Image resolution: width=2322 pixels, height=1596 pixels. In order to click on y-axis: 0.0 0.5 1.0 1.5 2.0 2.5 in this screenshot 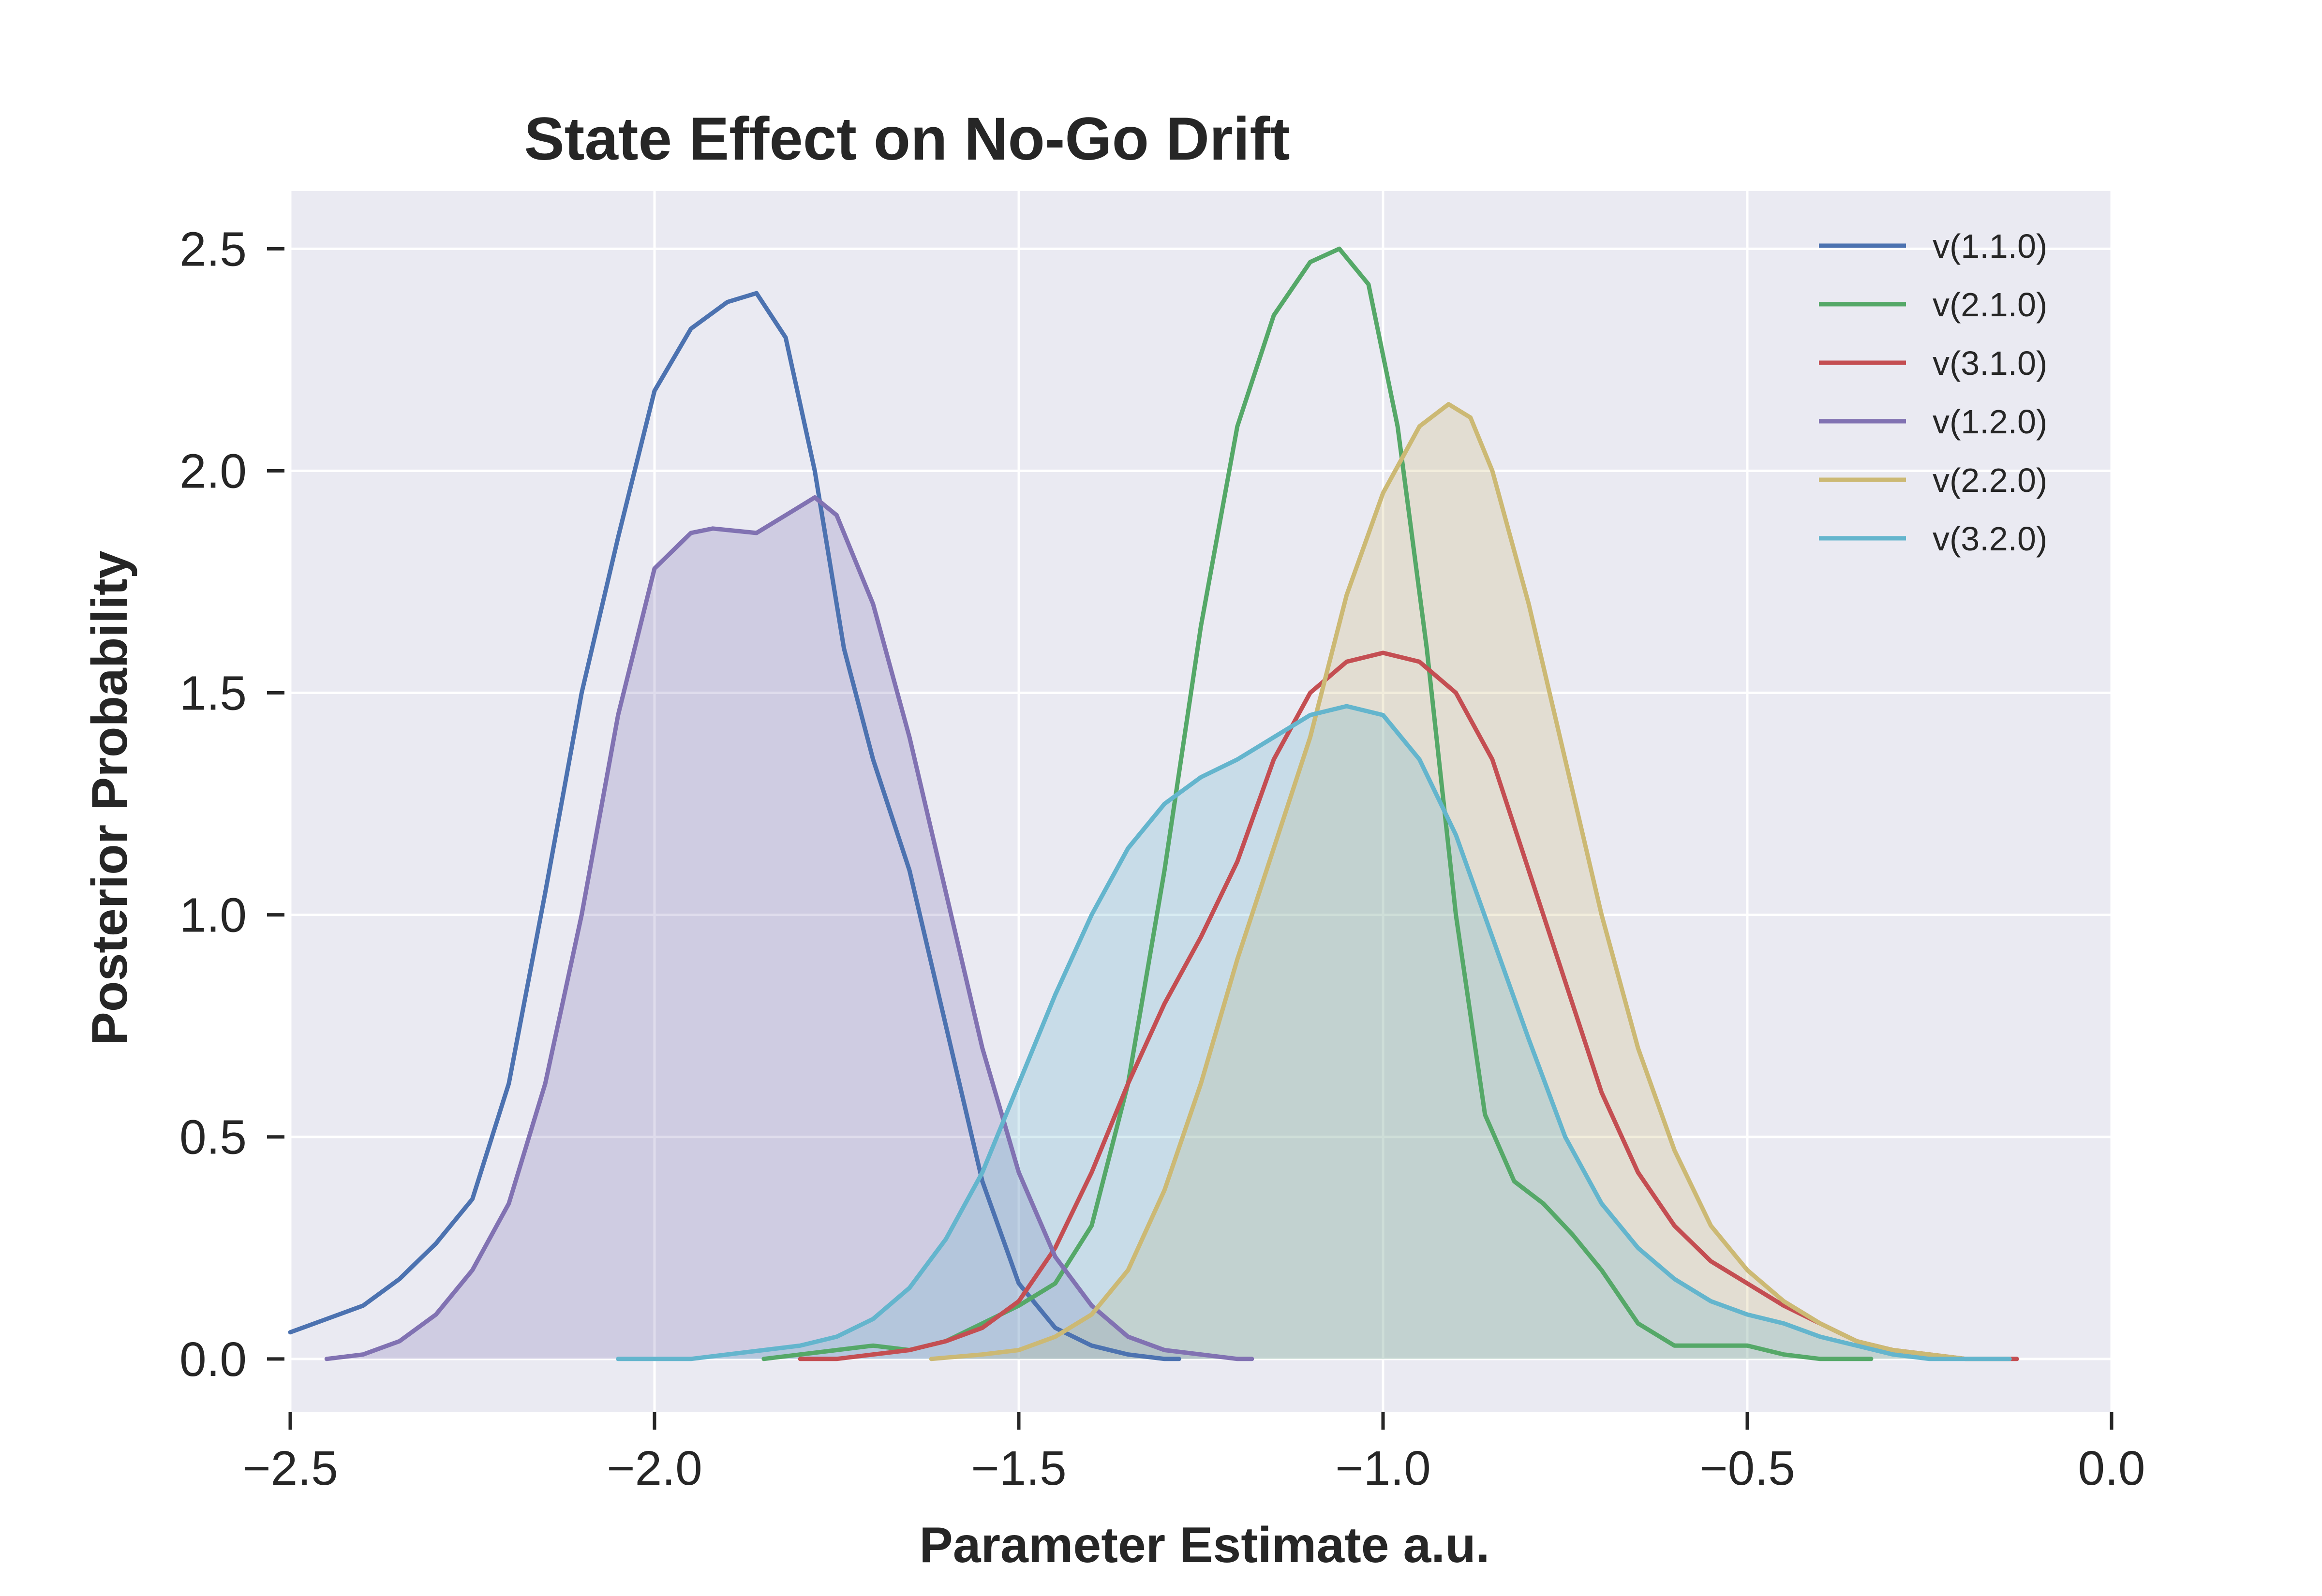, I will do `click(231, 804)`.